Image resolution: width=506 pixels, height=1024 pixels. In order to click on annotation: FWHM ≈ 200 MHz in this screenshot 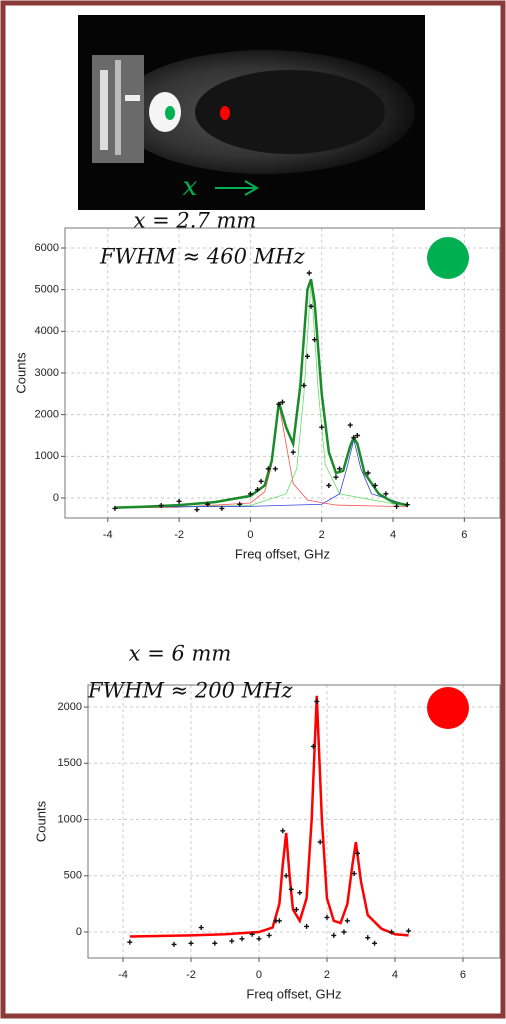, I will do `click(190, 691)`.